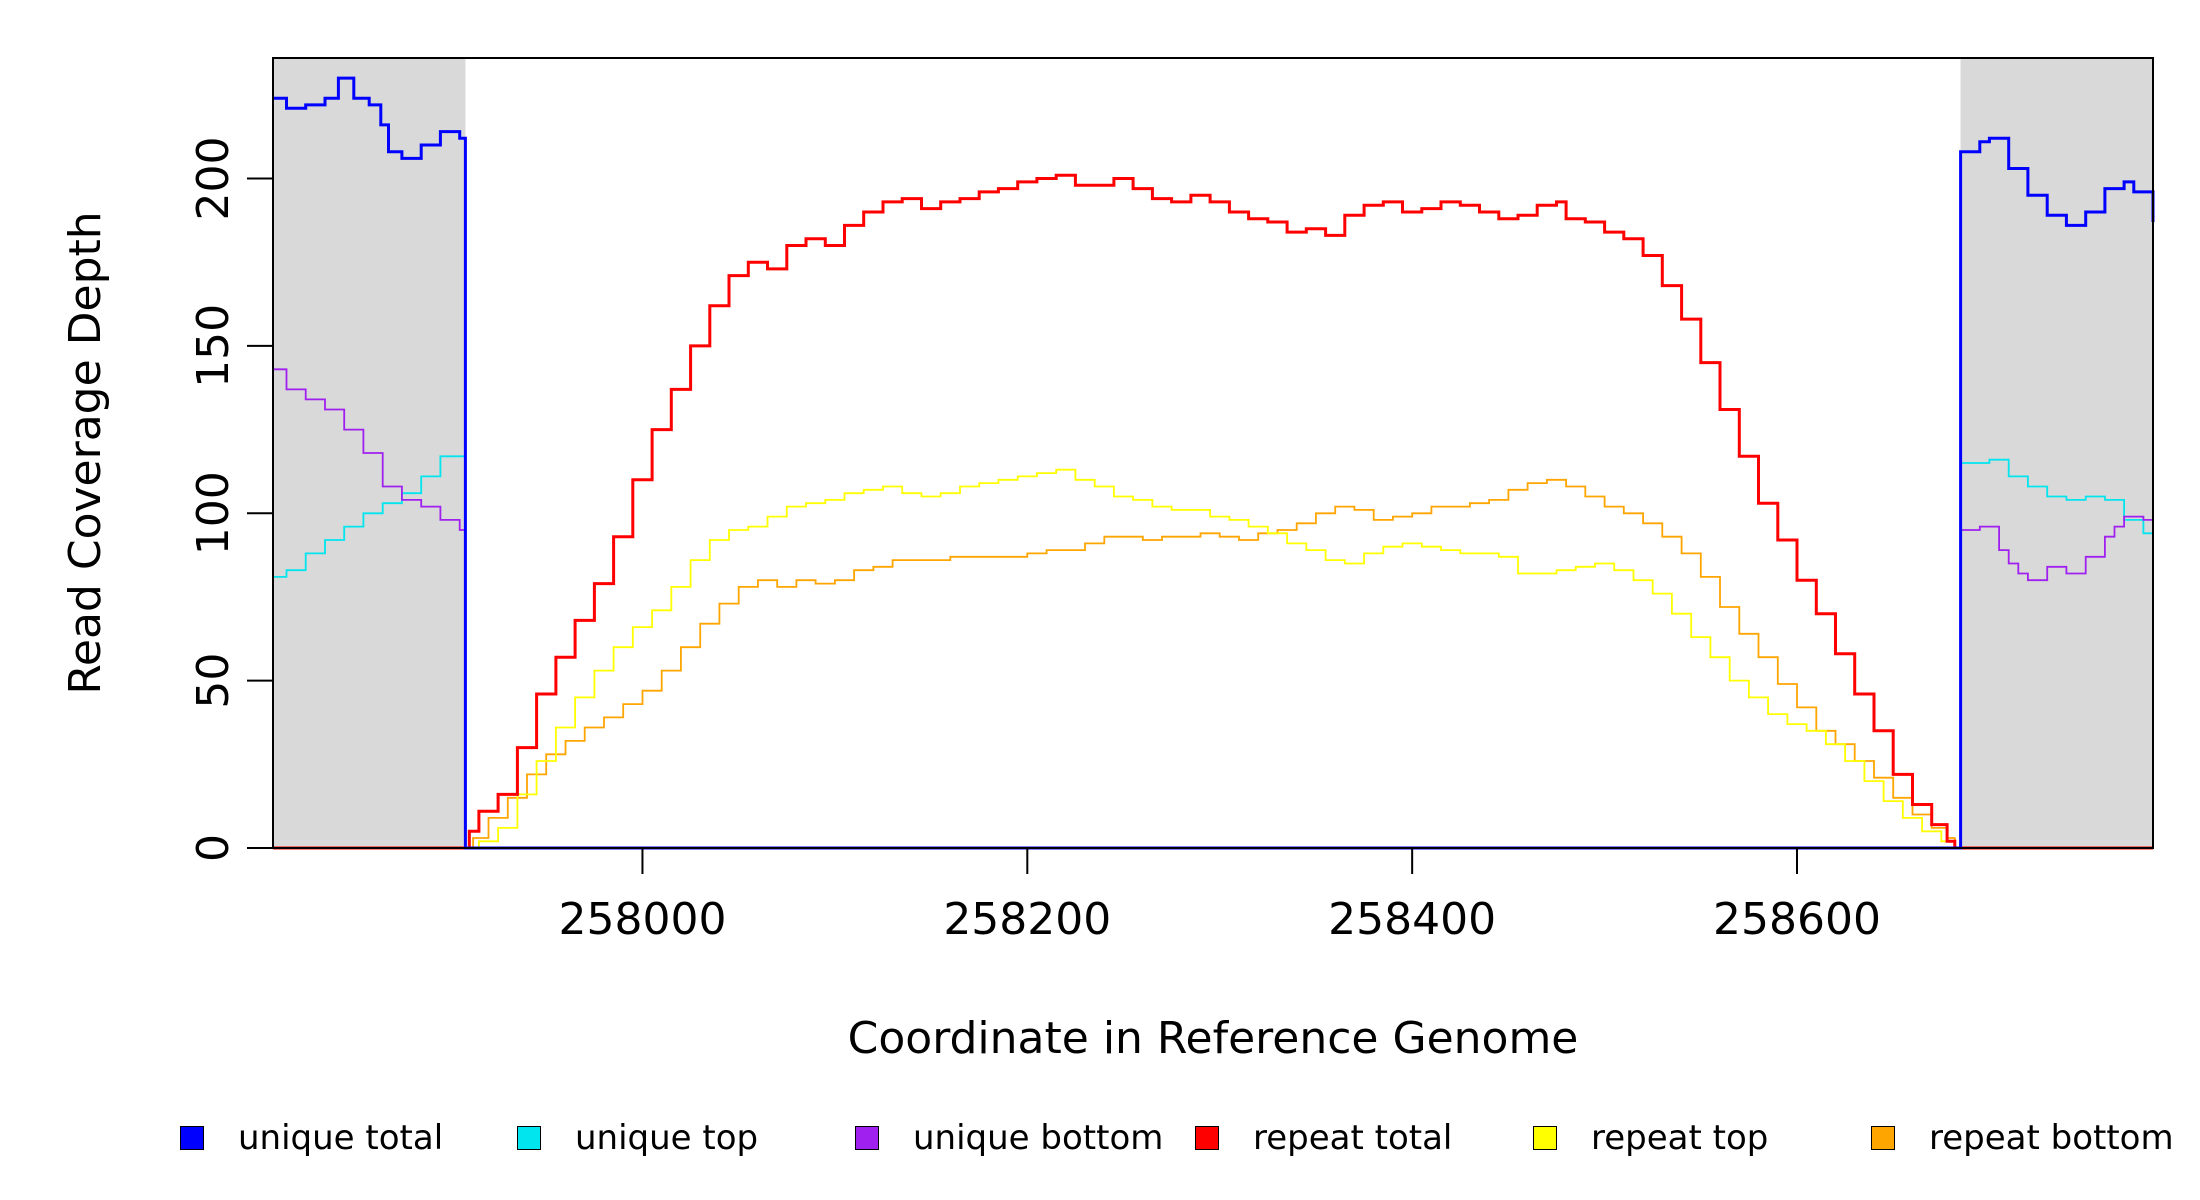 This screenshot has width=2200, height=1200. Describe the element at coordinates (213, 513) in the screenshot. I see `y-tick-label: 100` at that location.